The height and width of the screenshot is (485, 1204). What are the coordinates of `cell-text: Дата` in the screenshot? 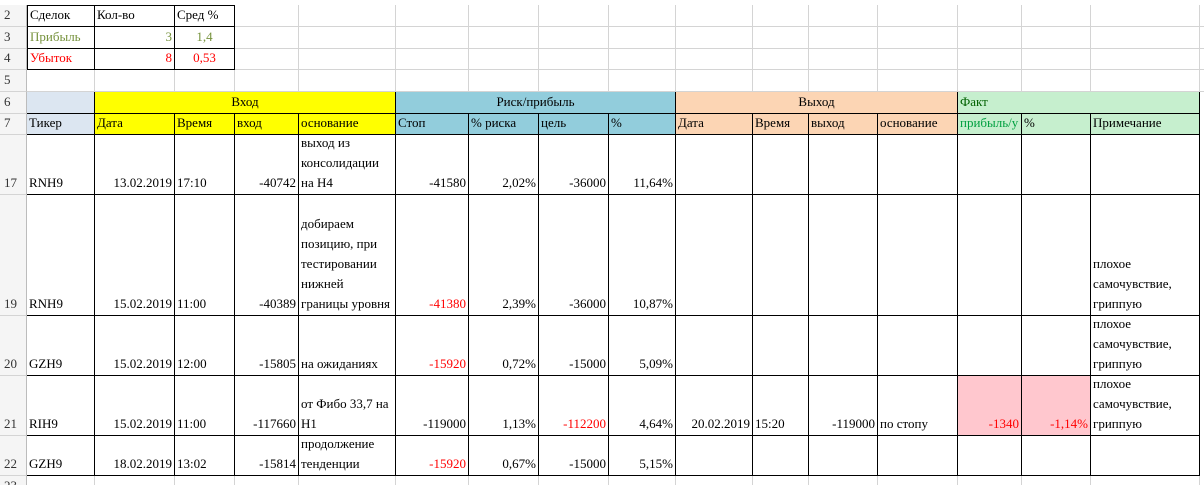 It's located at (691, 122).